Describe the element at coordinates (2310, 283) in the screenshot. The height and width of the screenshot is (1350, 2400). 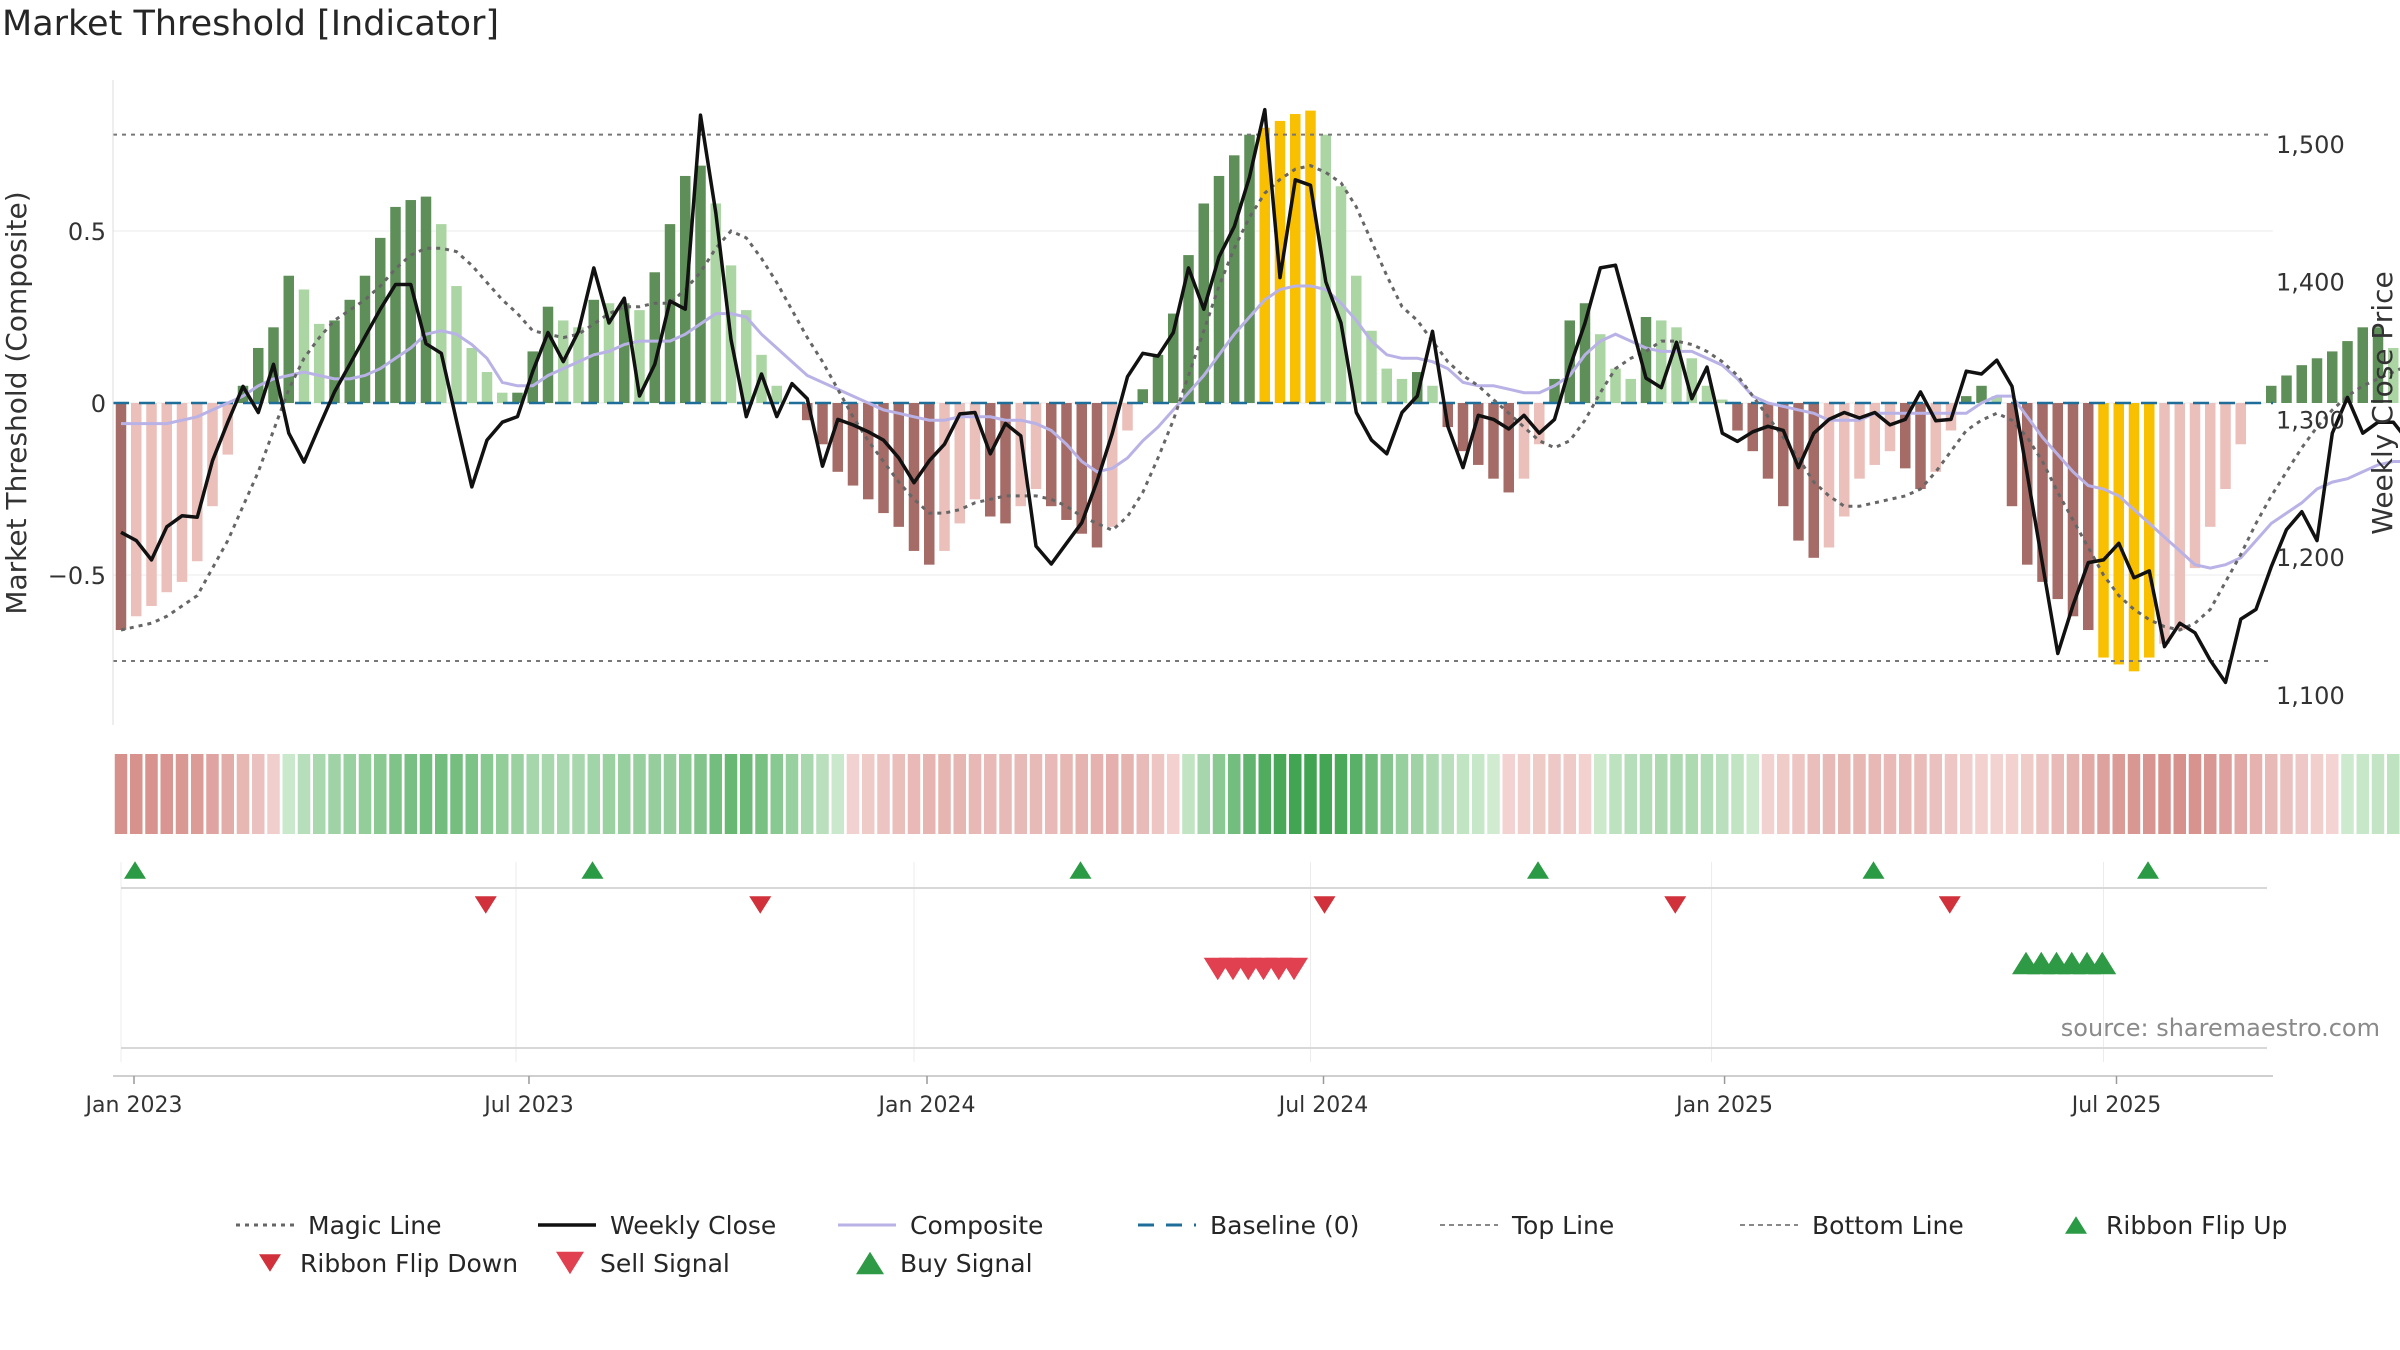
I see `right-tick-label-1: 1,400` at that location.